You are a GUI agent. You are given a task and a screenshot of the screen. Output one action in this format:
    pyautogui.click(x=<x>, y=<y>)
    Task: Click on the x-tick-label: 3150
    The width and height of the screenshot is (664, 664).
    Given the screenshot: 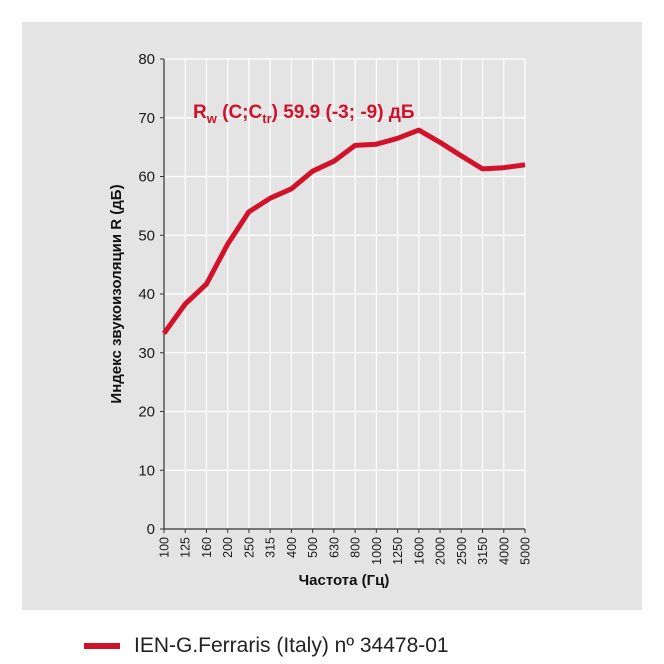 What is the action you would take?
    pyautogui.click(x=483, y=551)
    